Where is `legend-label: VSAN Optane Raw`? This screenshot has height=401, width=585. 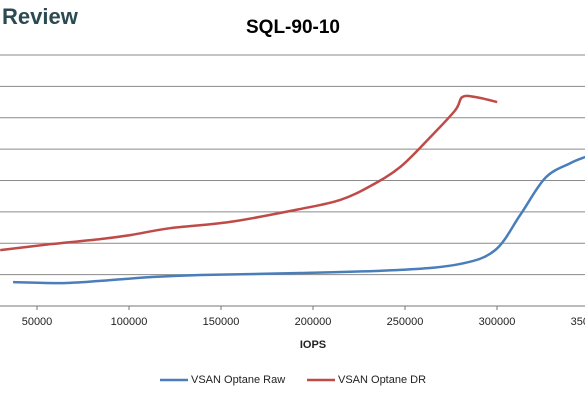
legend-label: VSAN Optane Raw is located at coordinates (238, 380).